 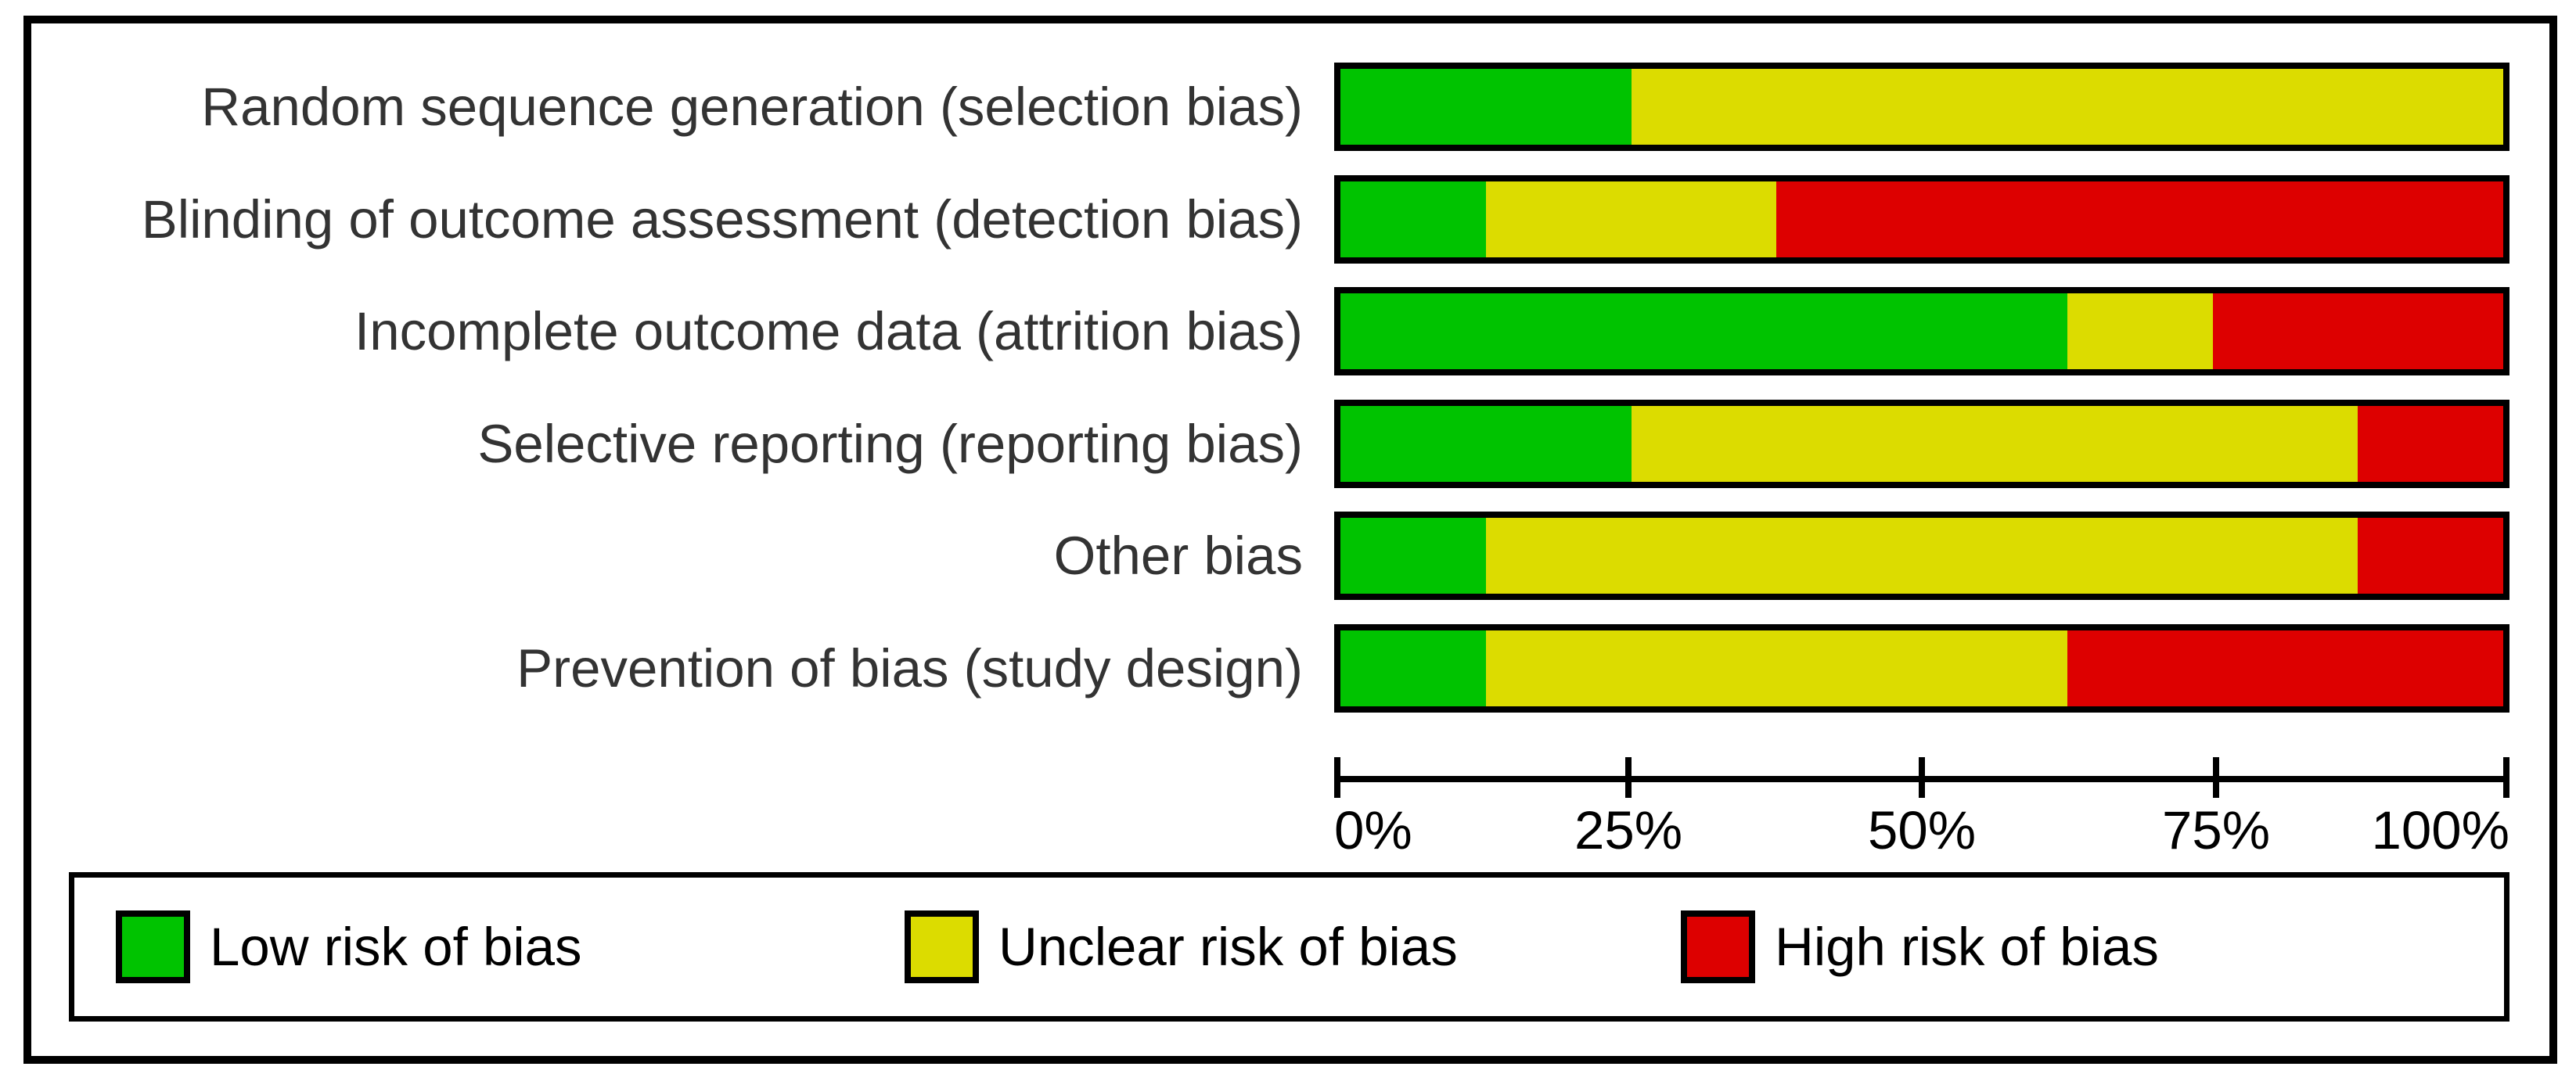 What do you see at coordinates (1967, 947) in the screenshot?
I see `legend-label: High risk of bias` at bounding box center [1967, 947].